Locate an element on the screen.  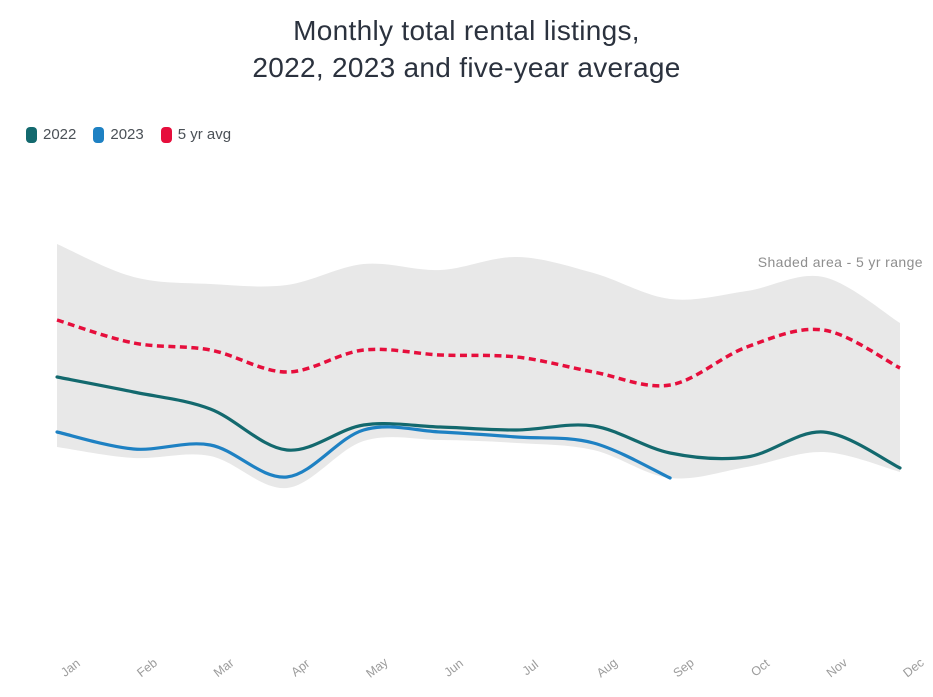
legend-label-2022: 2022 is located at coordinates (60, 134).